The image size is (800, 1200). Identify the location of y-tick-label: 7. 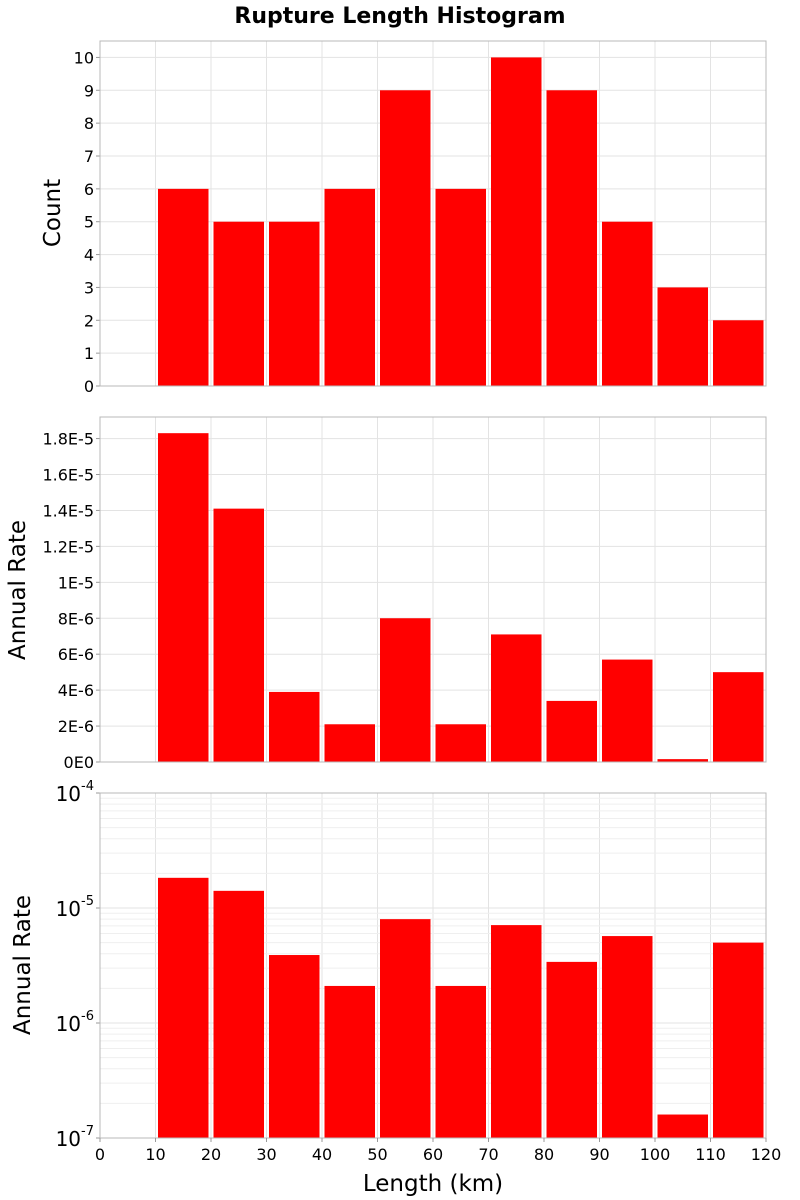
(89, 156).